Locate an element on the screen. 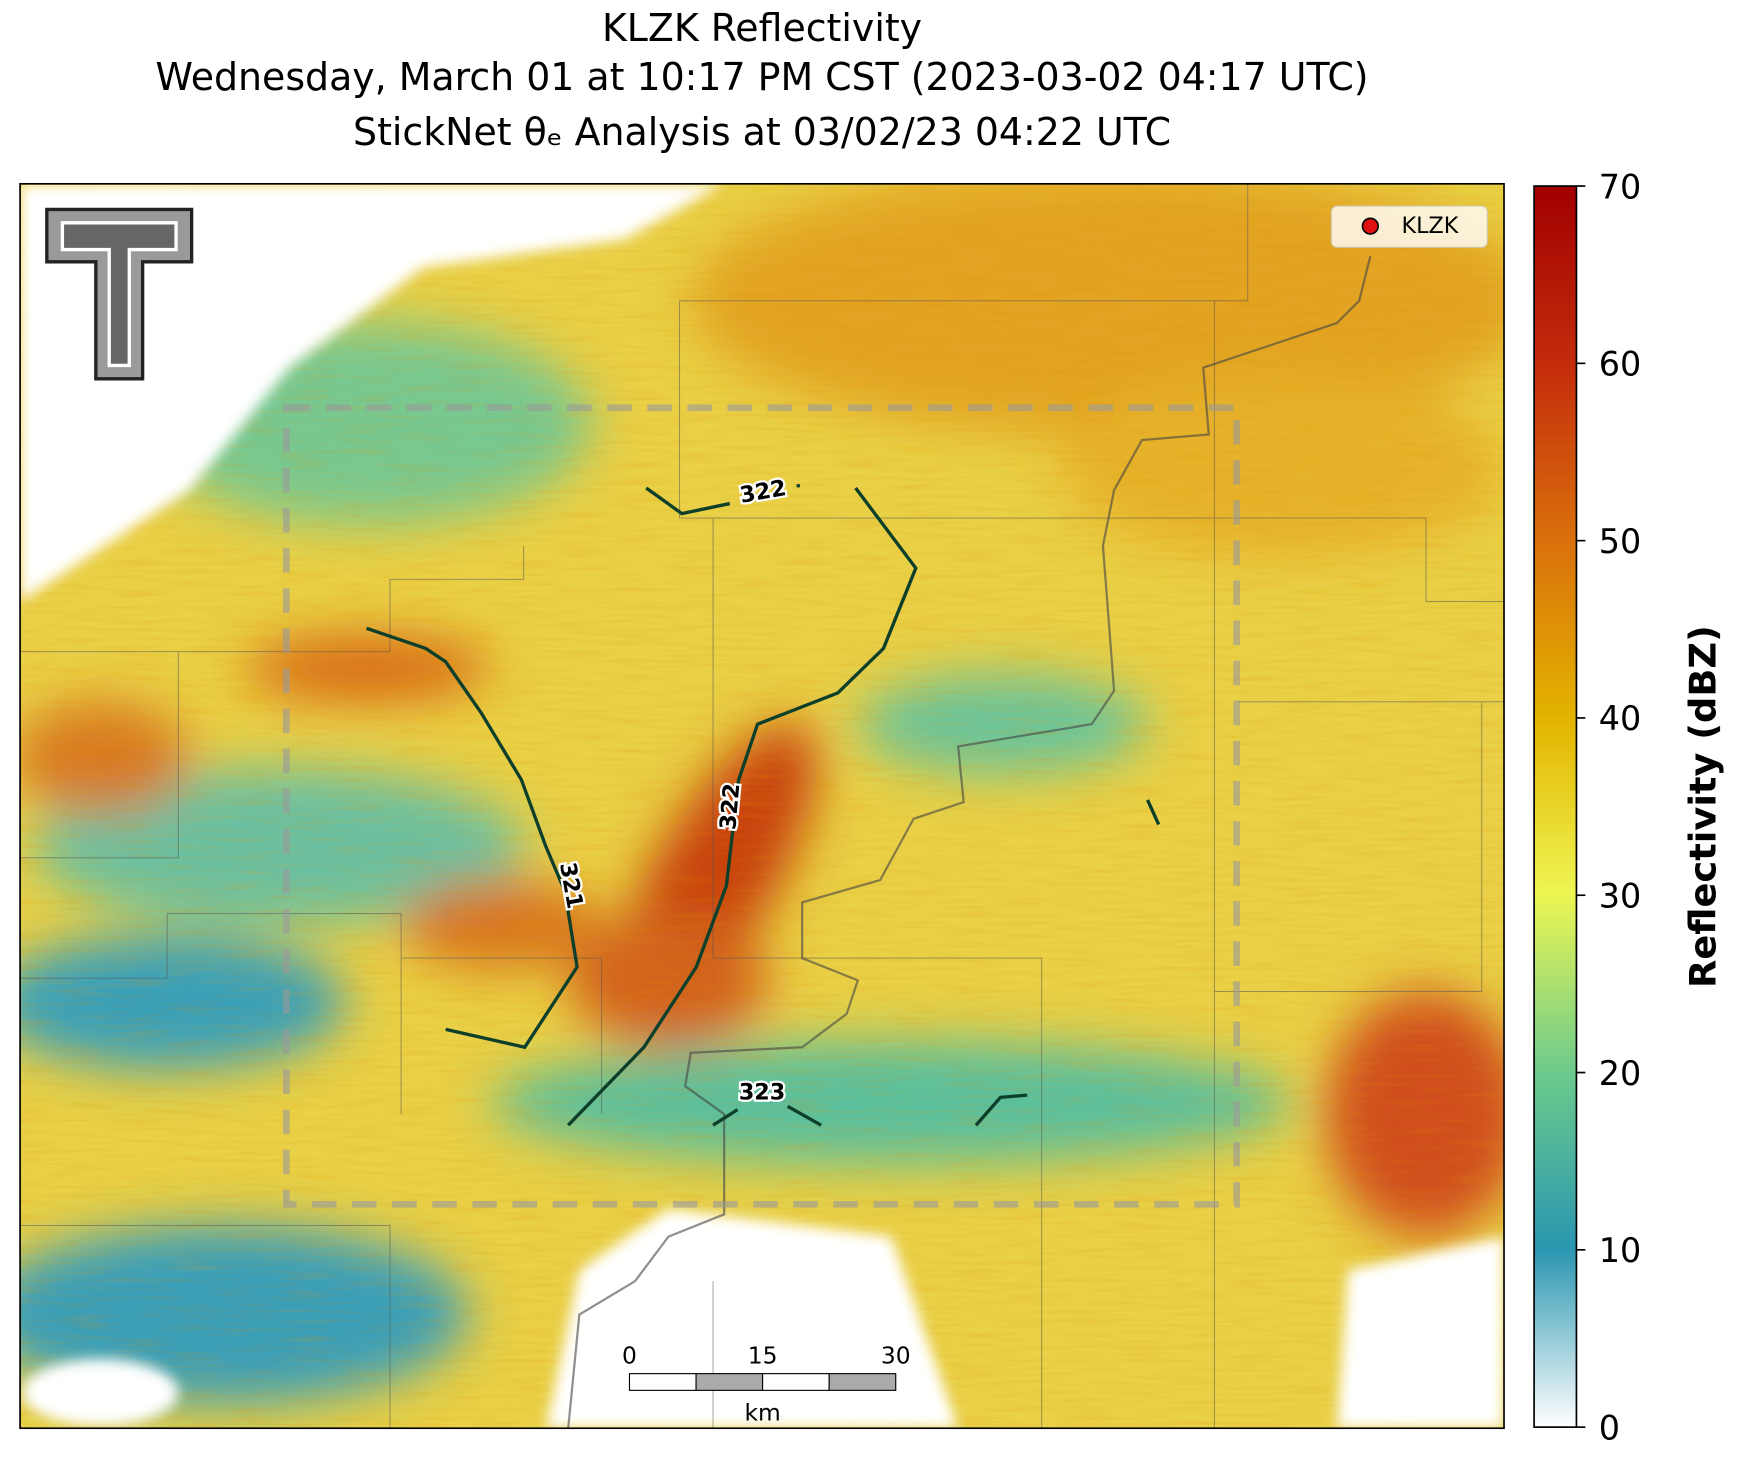  colorbar-tick-label: 0 is located at coordinates (1609, 1427).